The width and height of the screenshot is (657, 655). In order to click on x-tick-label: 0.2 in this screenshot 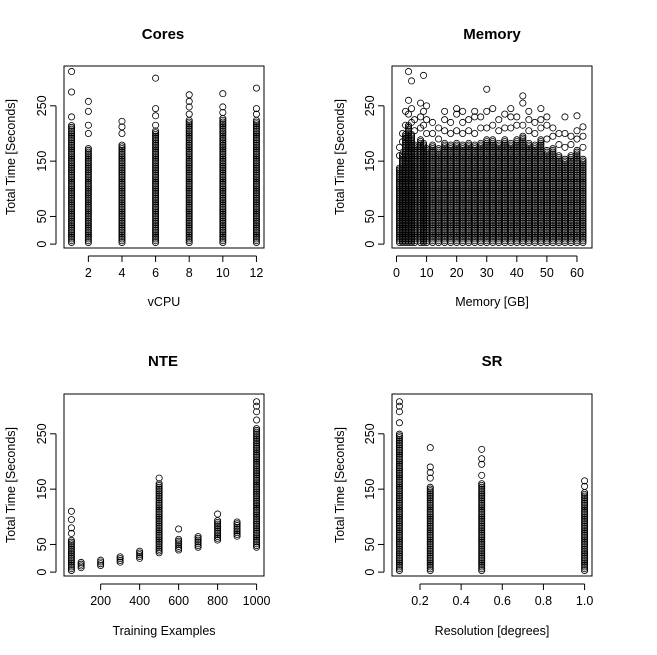, I will do `click(419, 601)`.